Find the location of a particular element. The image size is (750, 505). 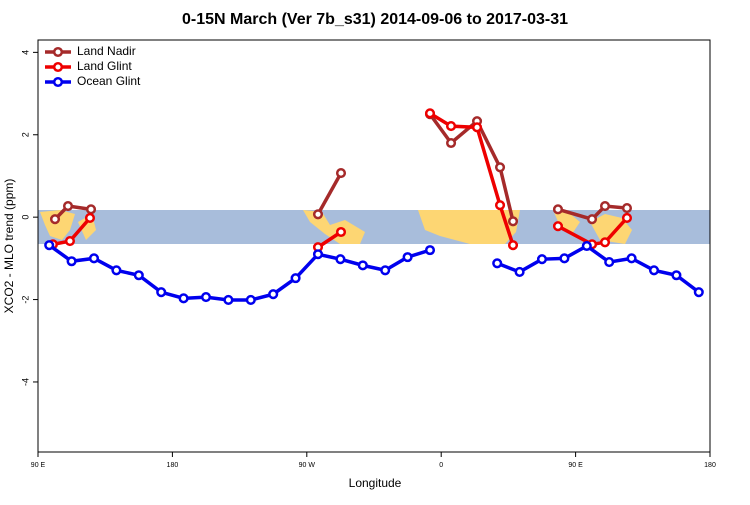

legend-label: Land Glint is located at coordinates (104, 66).